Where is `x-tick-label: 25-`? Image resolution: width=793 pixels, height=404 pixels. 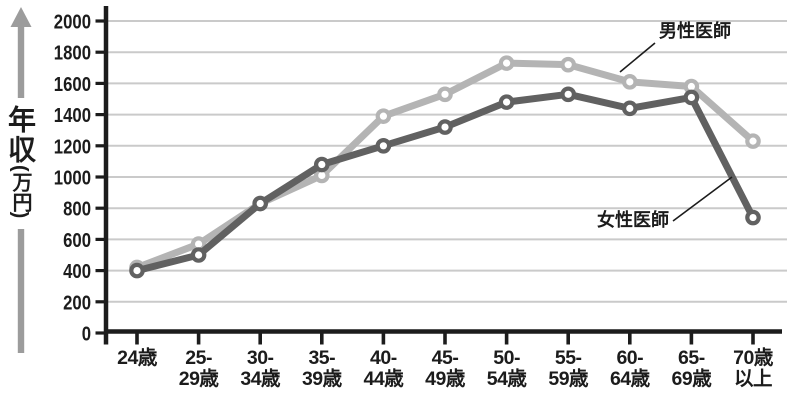 x-tick-label: 25- is located at coordinates (198, 358).